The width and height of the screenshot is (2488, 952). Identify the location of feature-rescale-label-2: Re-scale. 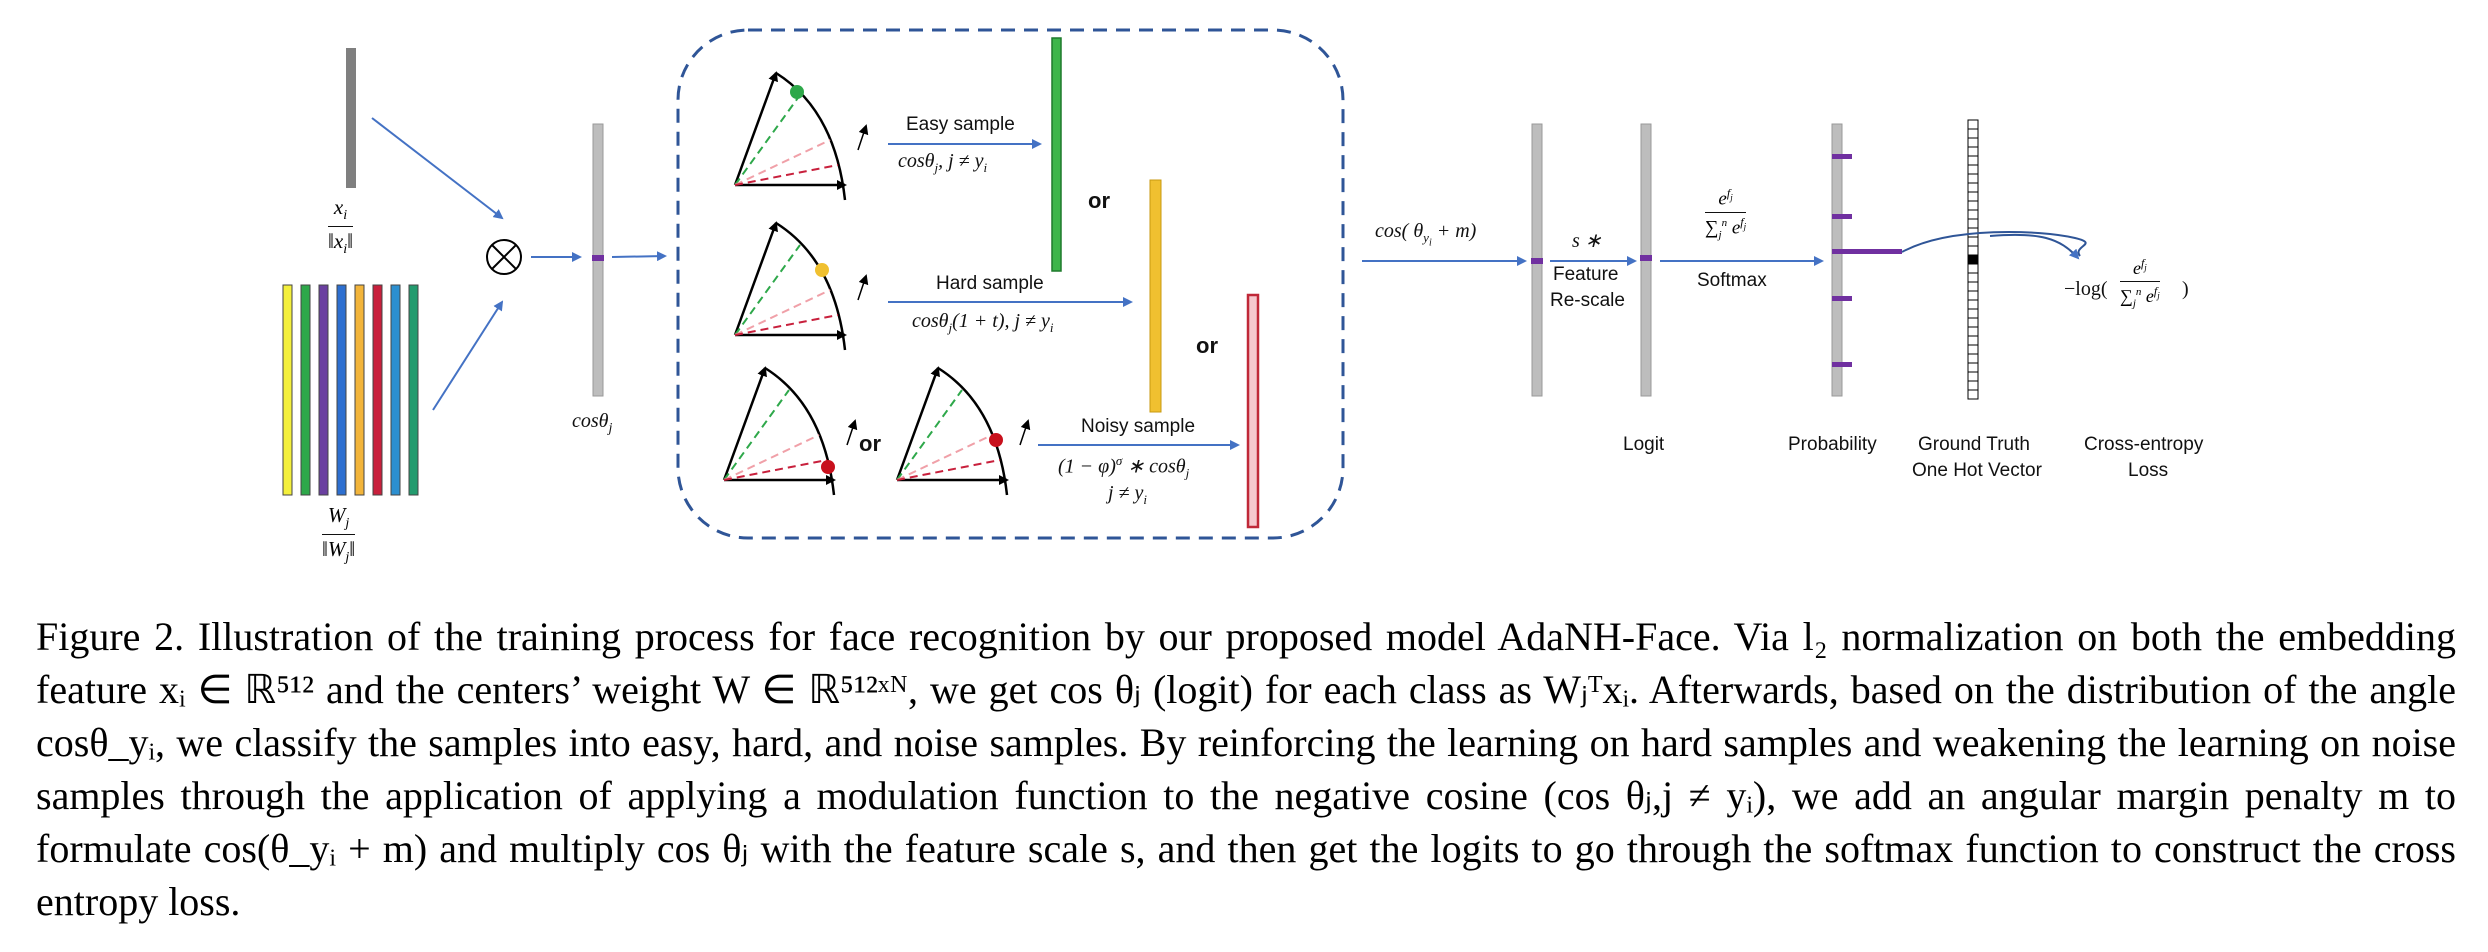
(1587, 300).